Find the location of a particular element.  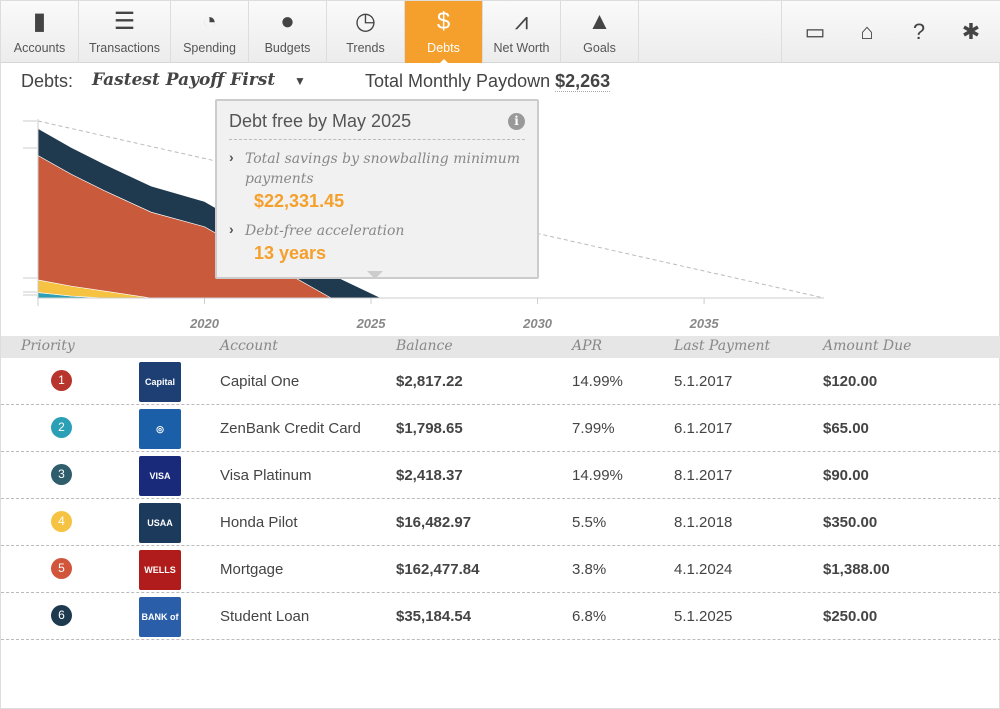

last-payment: 5.1.2025 is located at coordinates (703, 616).